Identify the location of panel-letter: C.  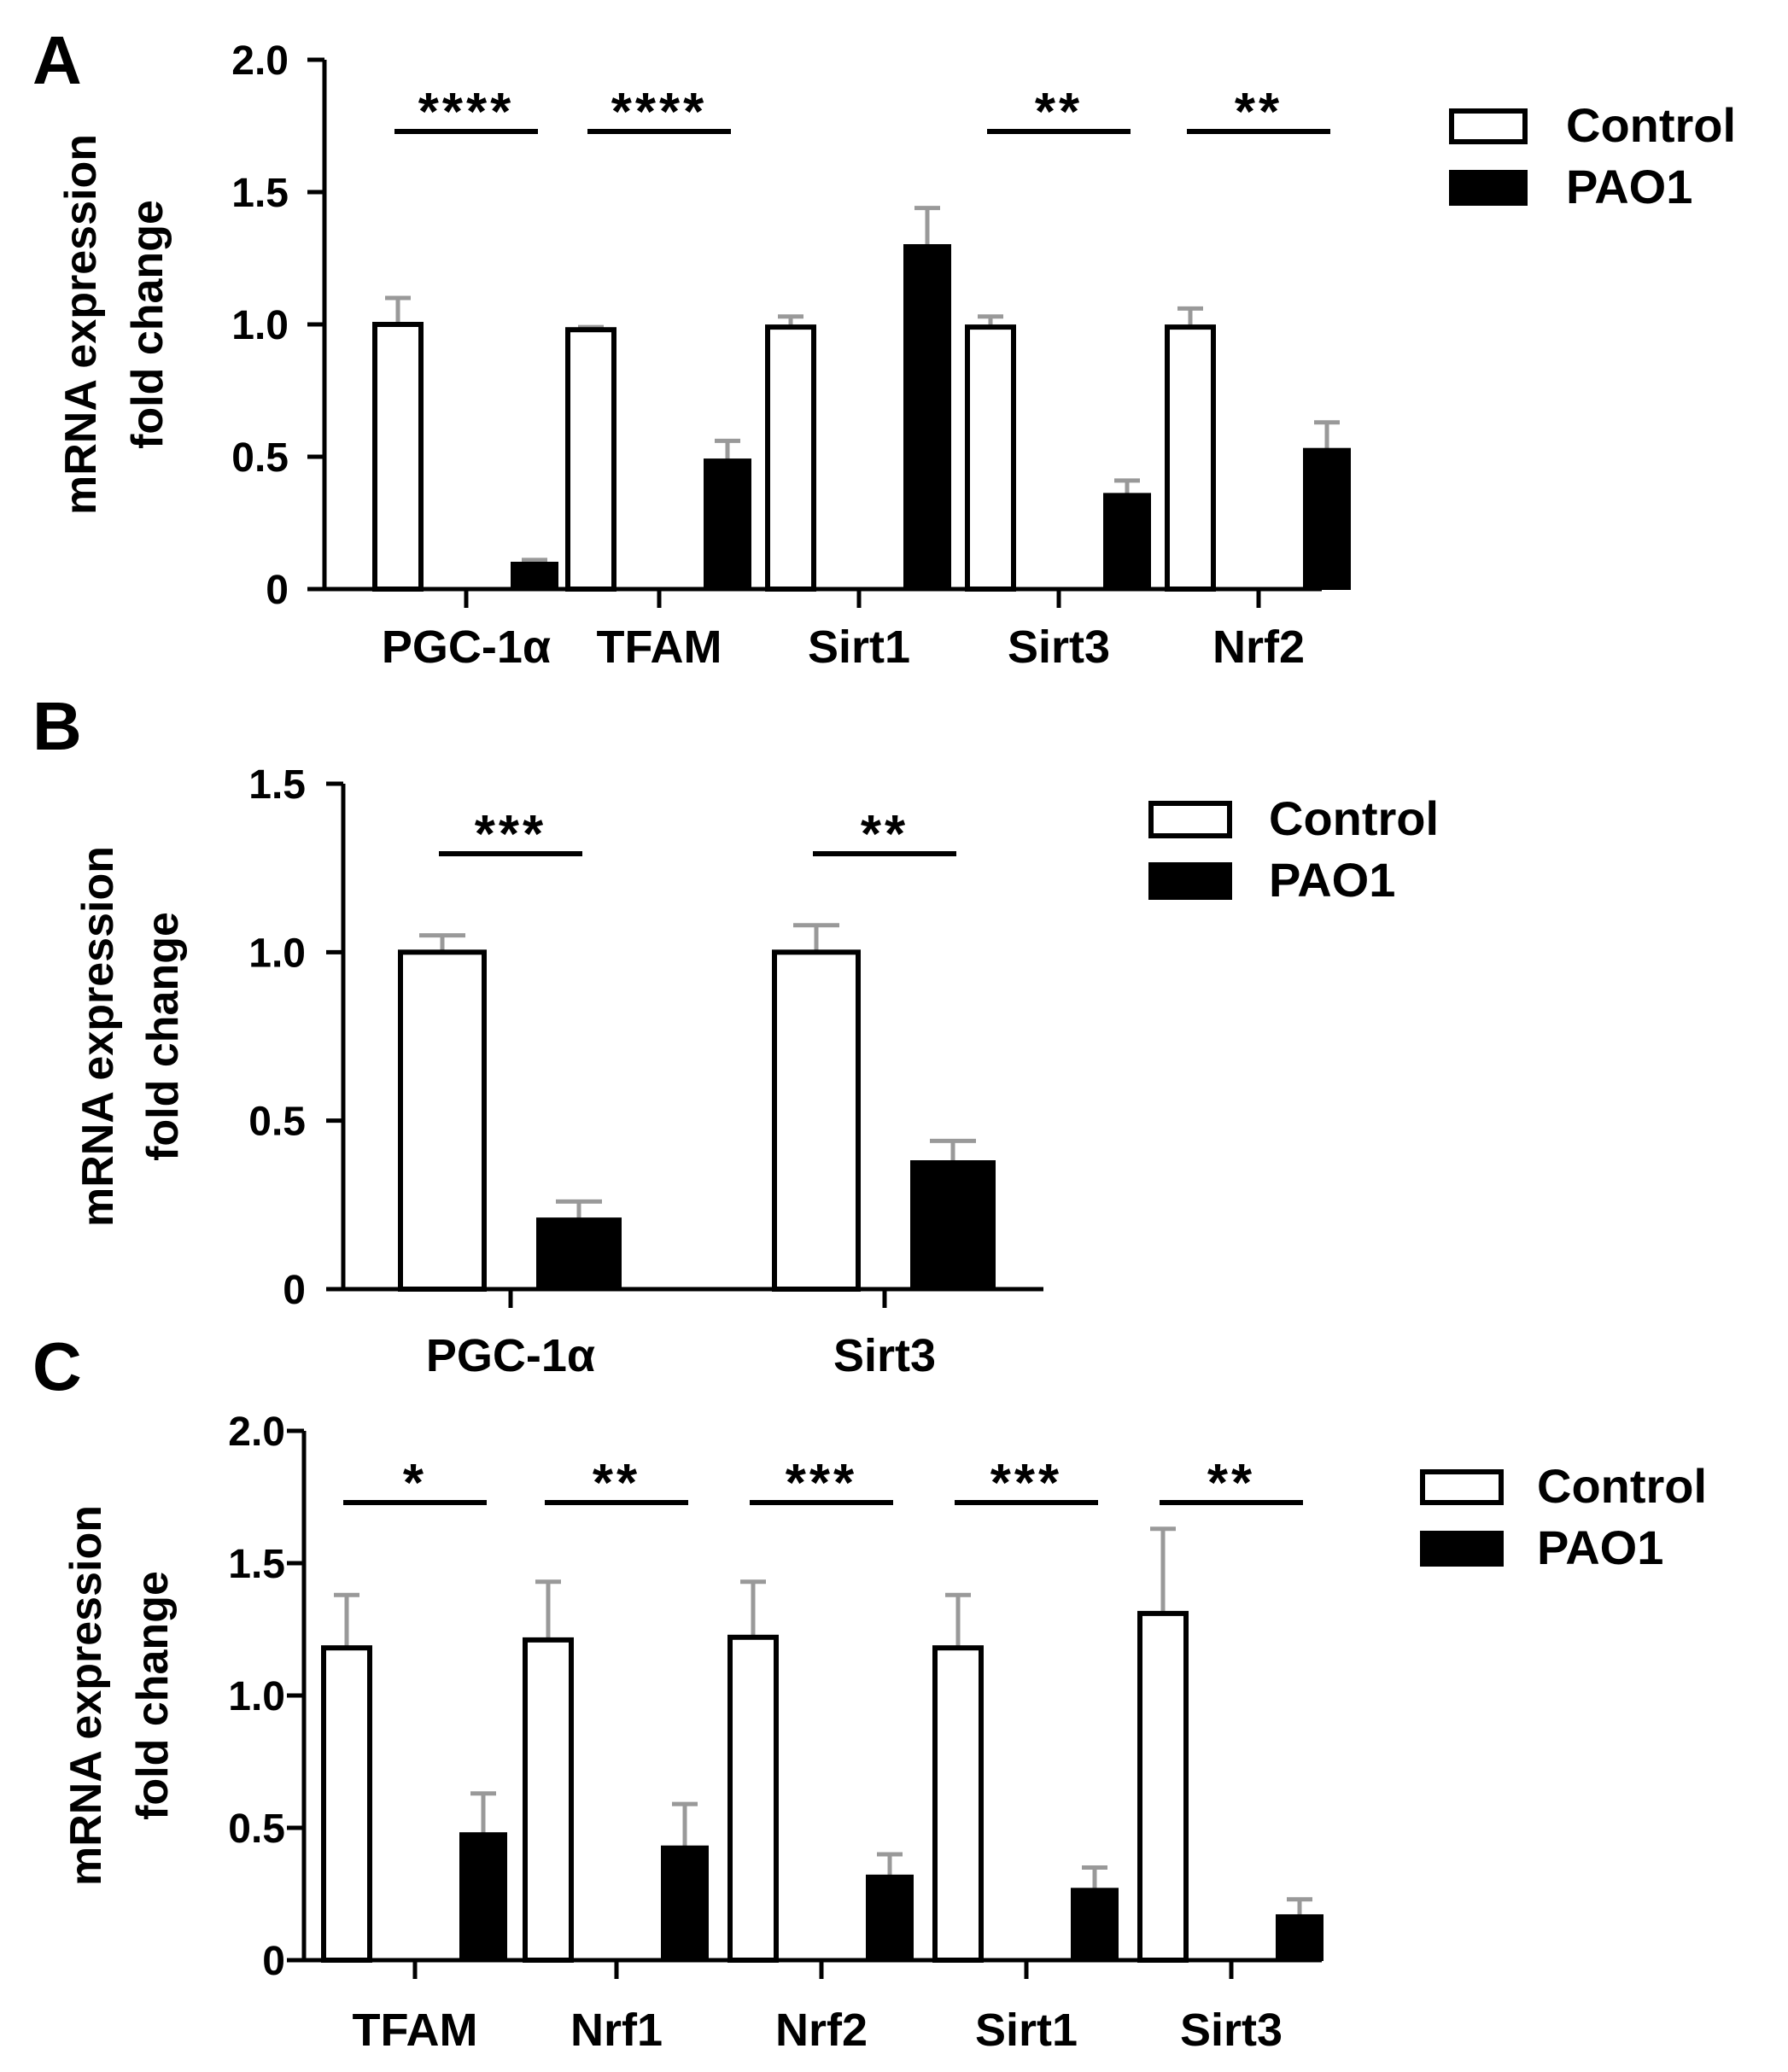
(57, 1366).